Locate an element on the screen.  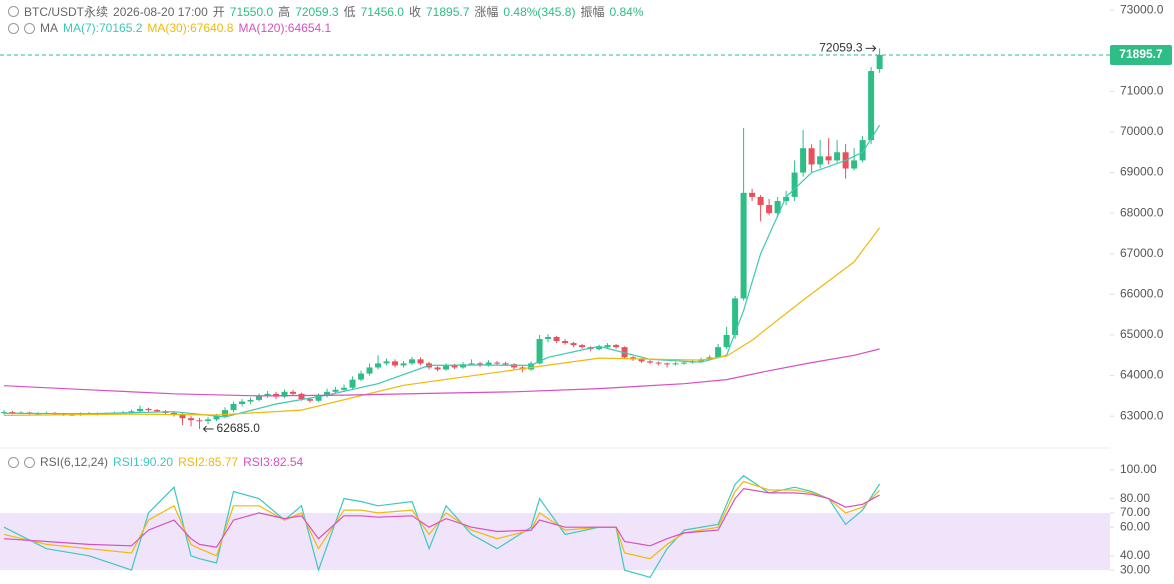
y-tick-label: 70000.0 is located at coordinates (1142, 131).